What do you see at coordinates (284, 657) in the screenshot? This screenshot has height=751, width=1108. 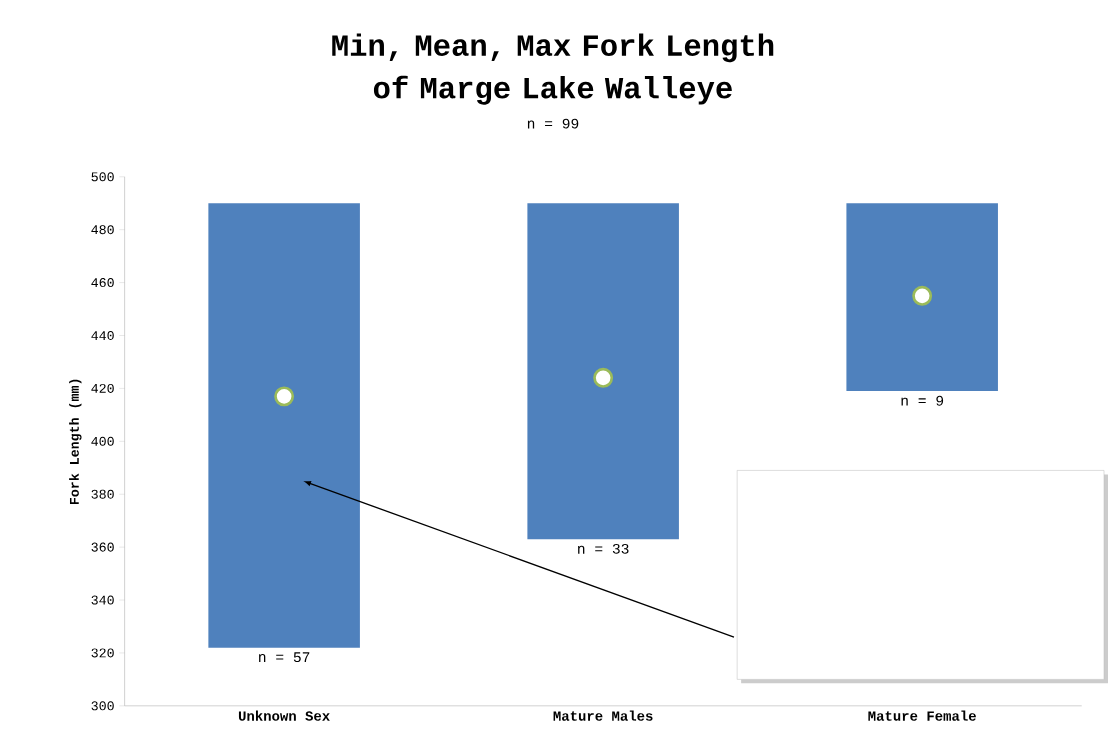 I see `annotation: n = 57` at bounding box center [284, 657].